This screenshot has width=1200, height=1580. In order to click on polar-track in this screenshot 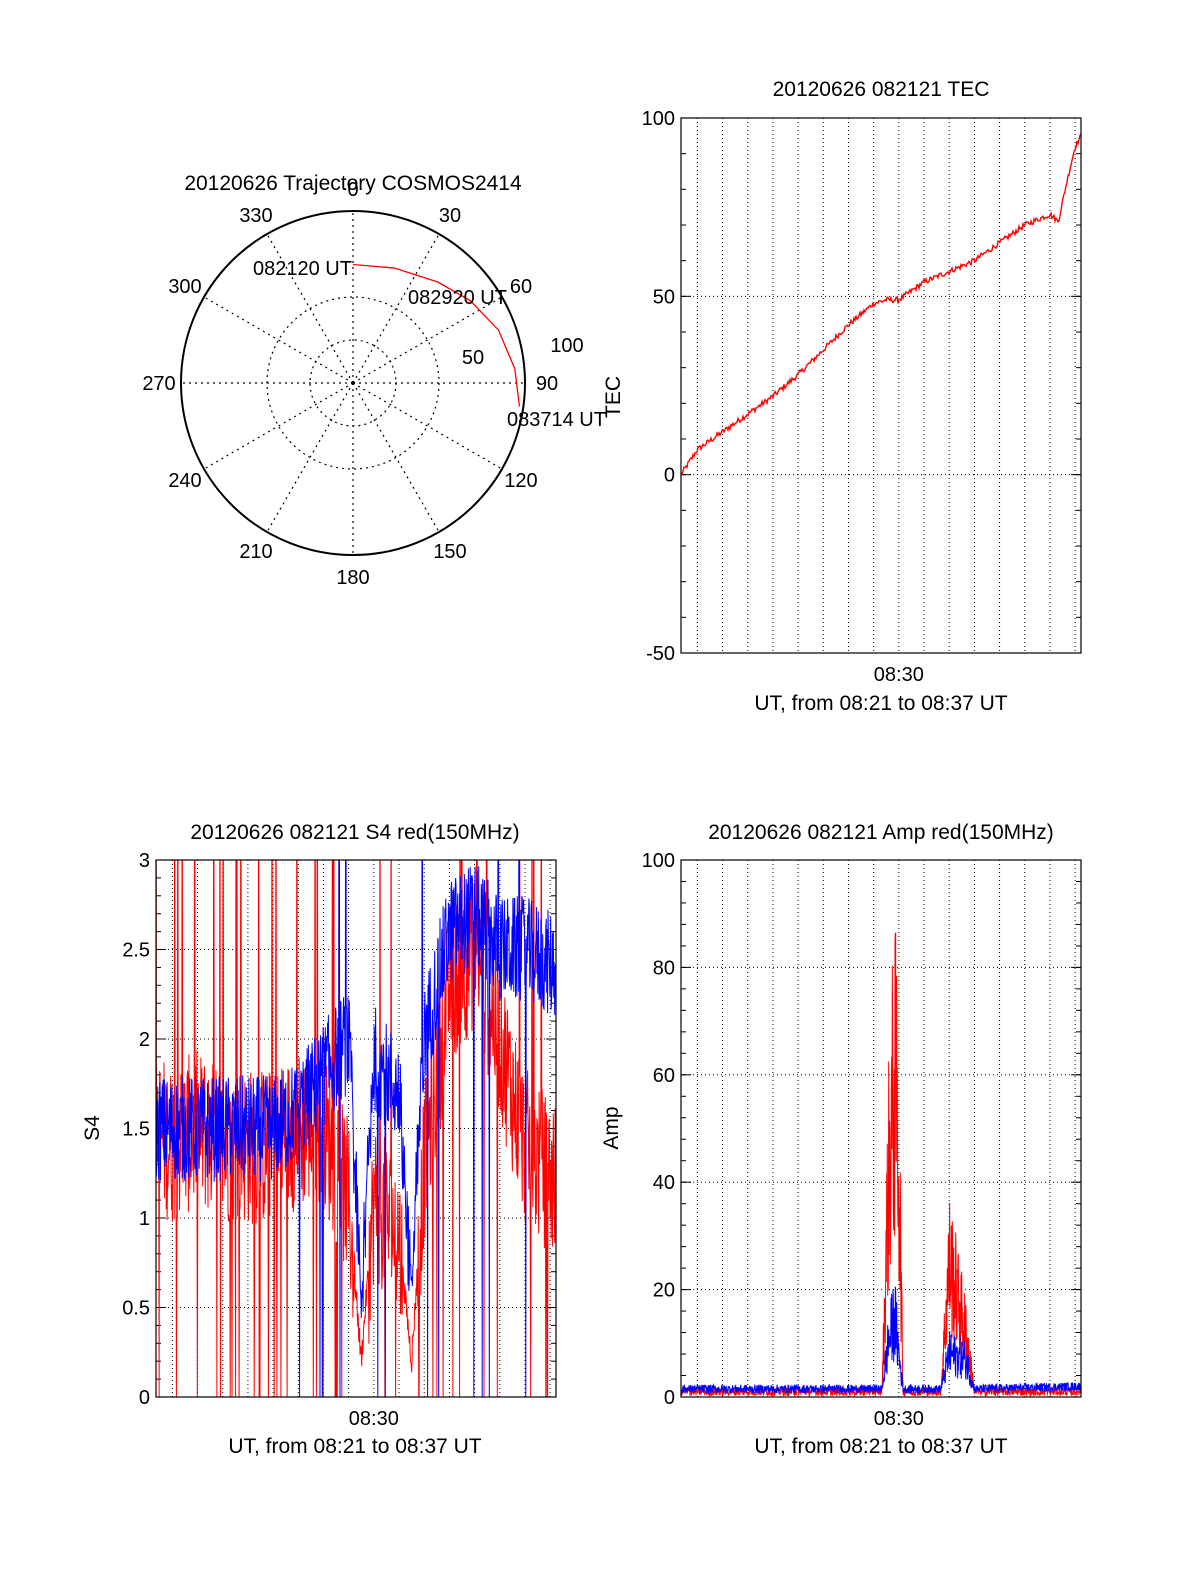, I will do `click(436, 335)`.